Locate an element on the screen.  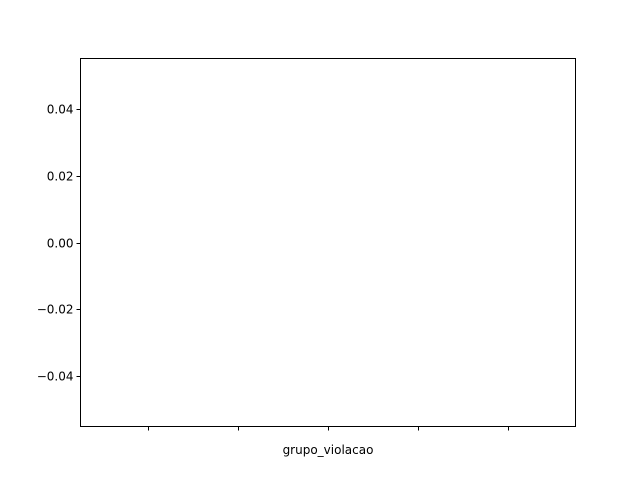
y-tick-label: 0.00 is located at coordinates (60, 244).